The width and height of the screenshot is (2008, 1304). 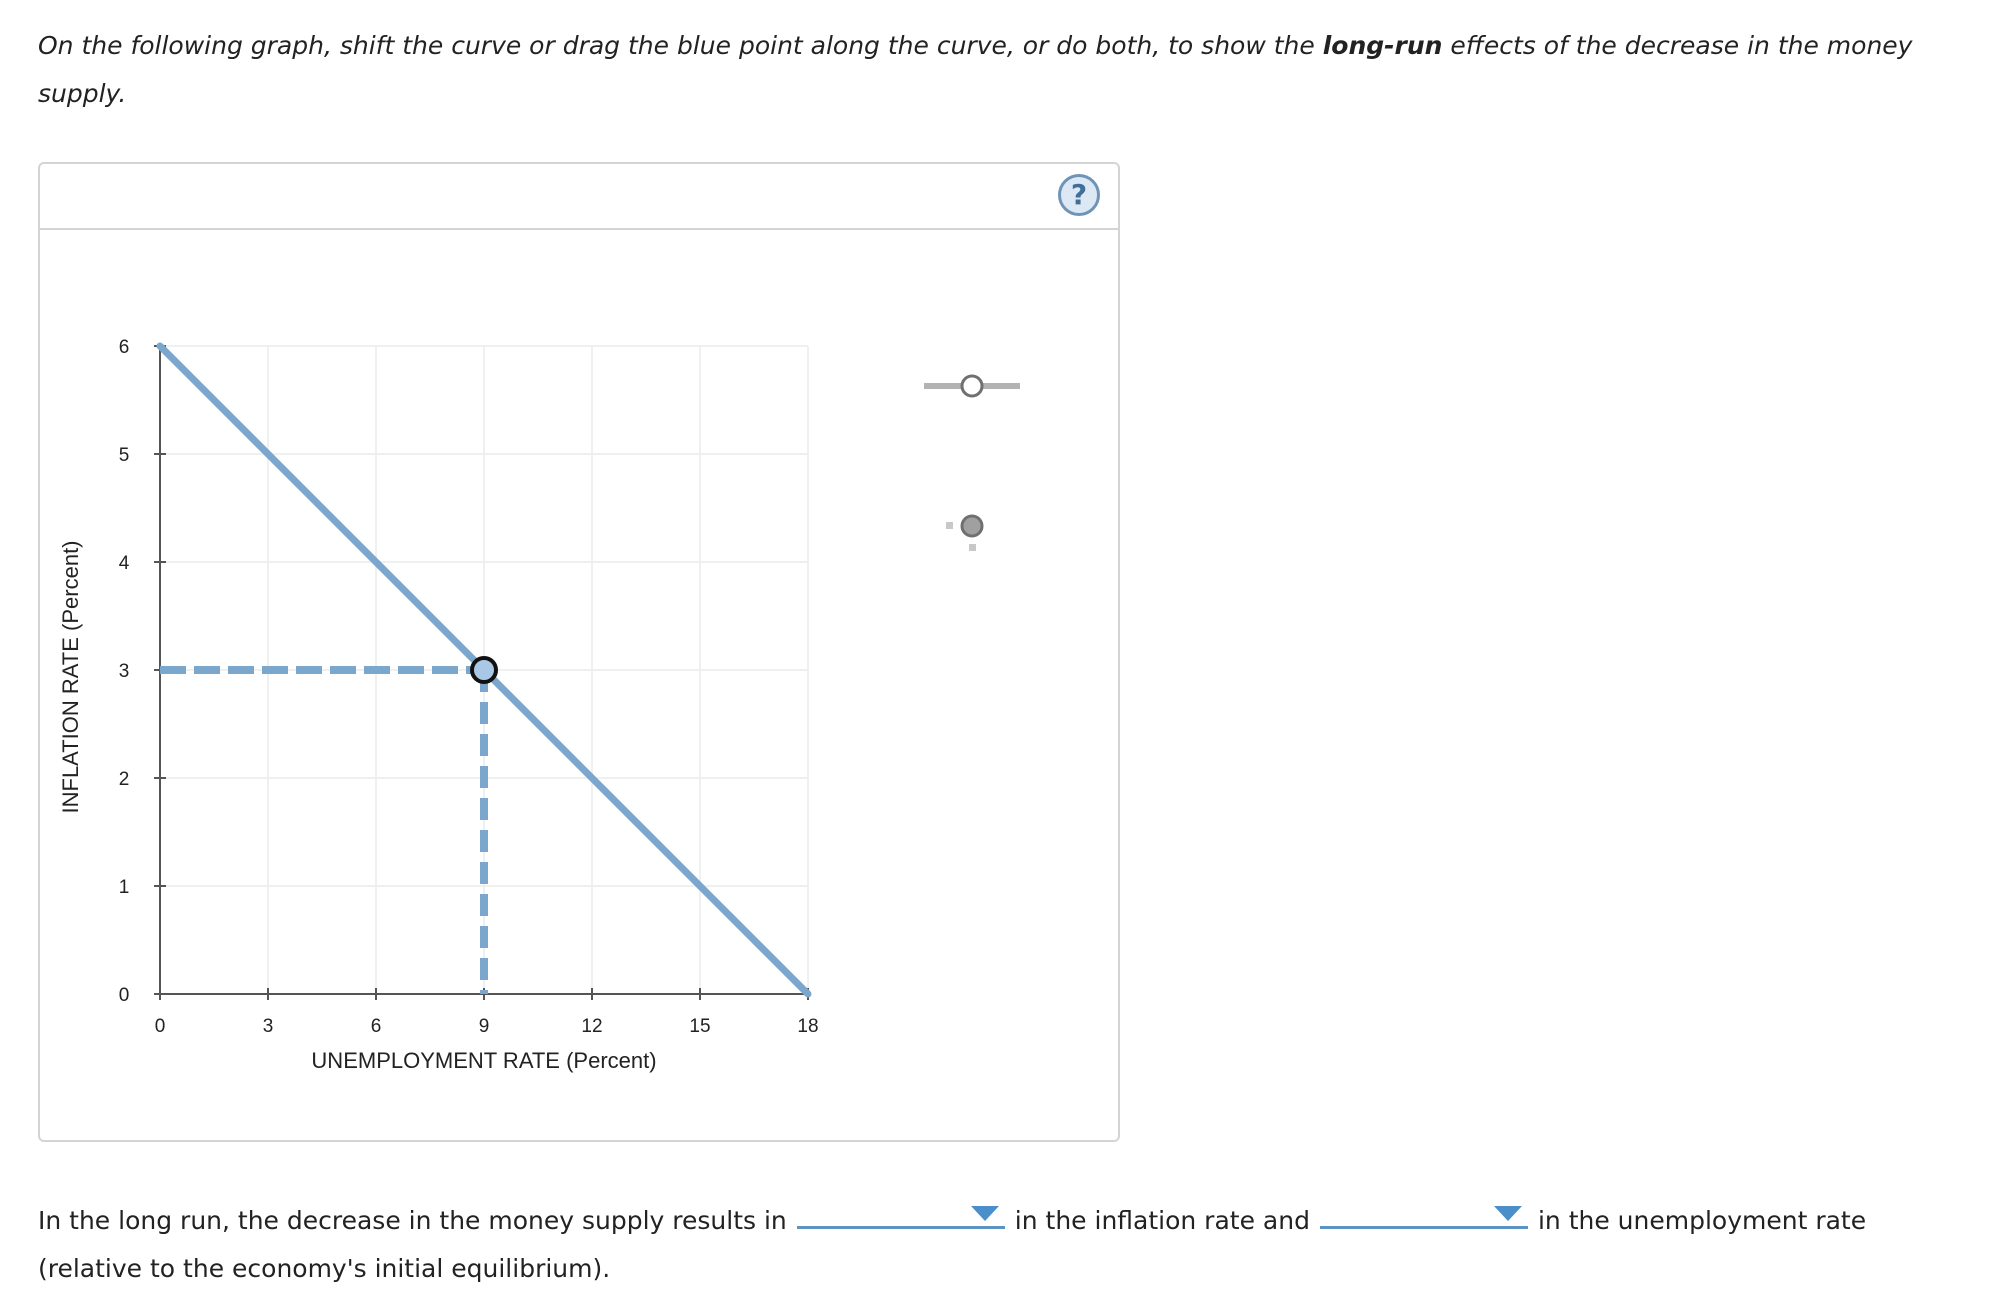 I want to click on question-part-2: in the inflation rate and, so click(x=1162, y=1220).